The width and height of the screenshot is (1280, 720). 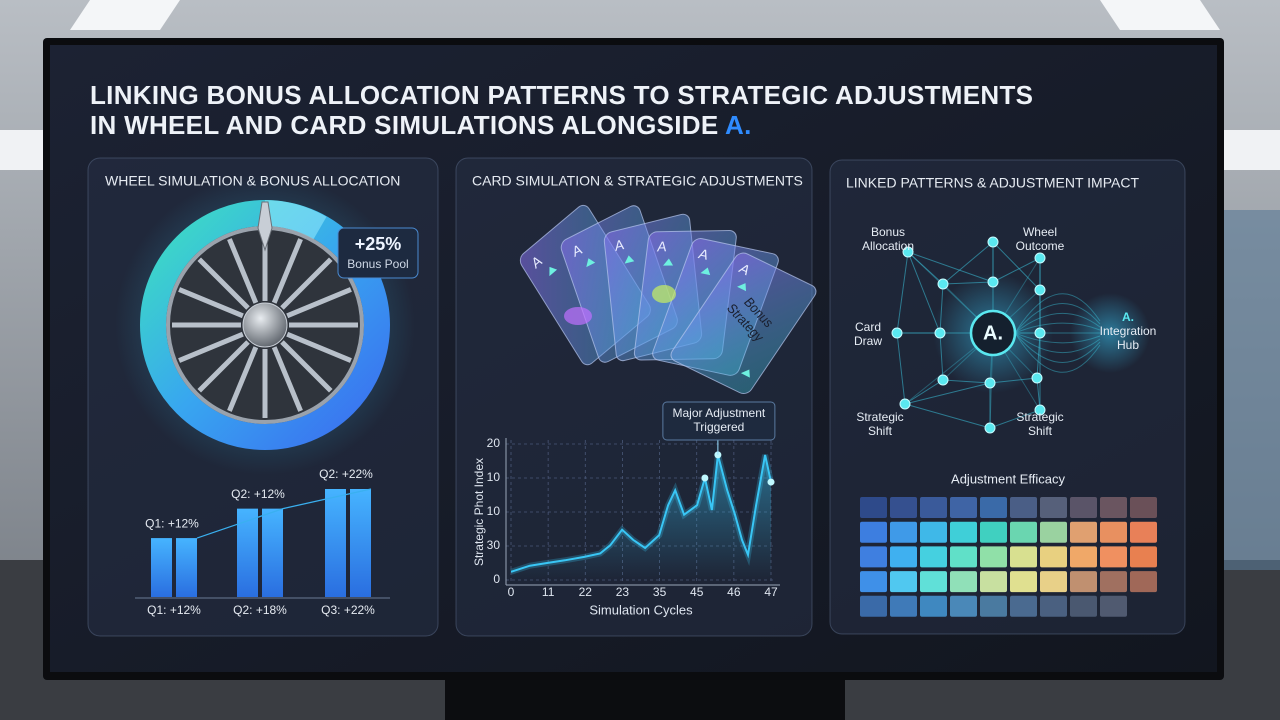 What do you see at coordinates (172, 523) in the screenshot?
I see `bar-top-label: Q1: +12%` at bounding box center [172, 523].